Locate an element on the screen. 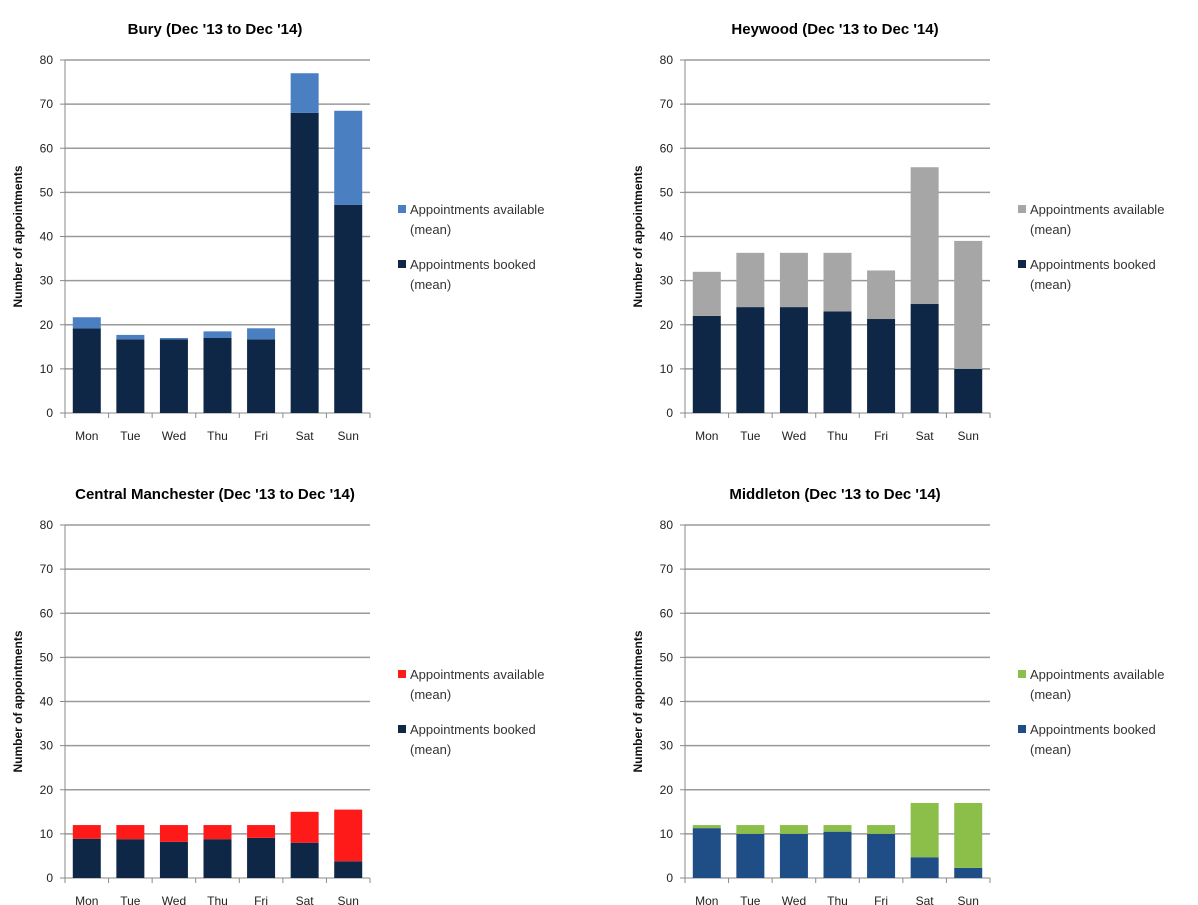 This screenshot has height=905, width=1198. chart-title: Heywood (Dec '13 to Dec '14) is located at coordinates (834, 29).